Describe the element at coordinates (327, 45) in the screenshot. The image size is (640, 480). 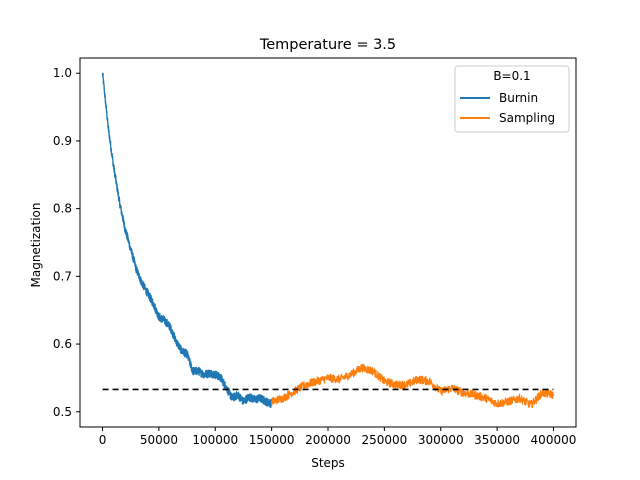
I see `chart-title: Temperature = 3.5` at that location.